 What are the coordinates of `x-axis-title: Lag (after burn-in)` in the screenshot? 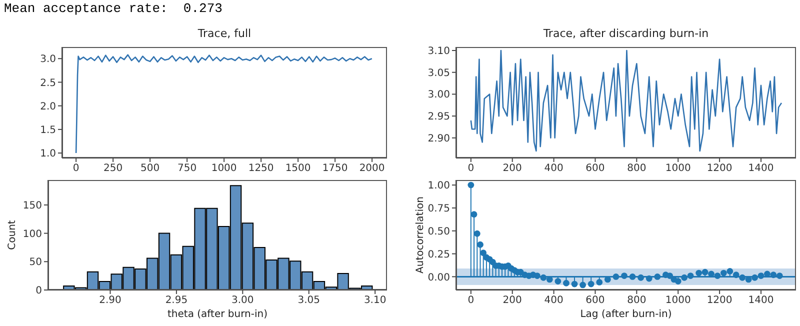 It's located at (626, 315).